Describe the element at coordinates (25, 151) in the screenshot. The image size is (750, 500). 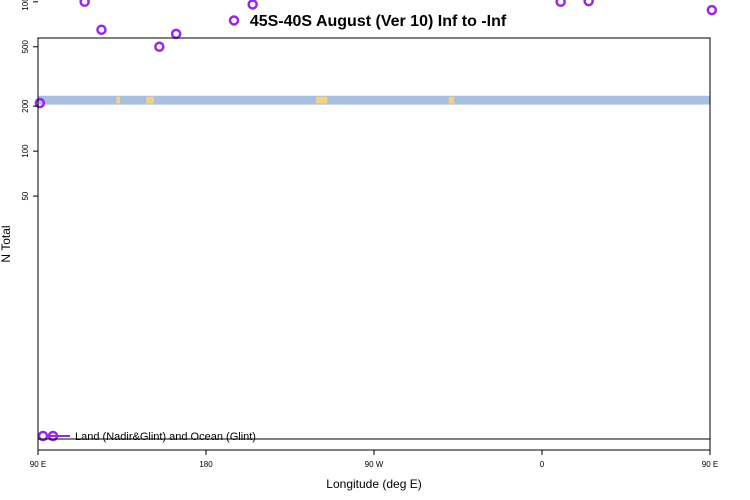
I see `y-tick-label: 100` at that location.